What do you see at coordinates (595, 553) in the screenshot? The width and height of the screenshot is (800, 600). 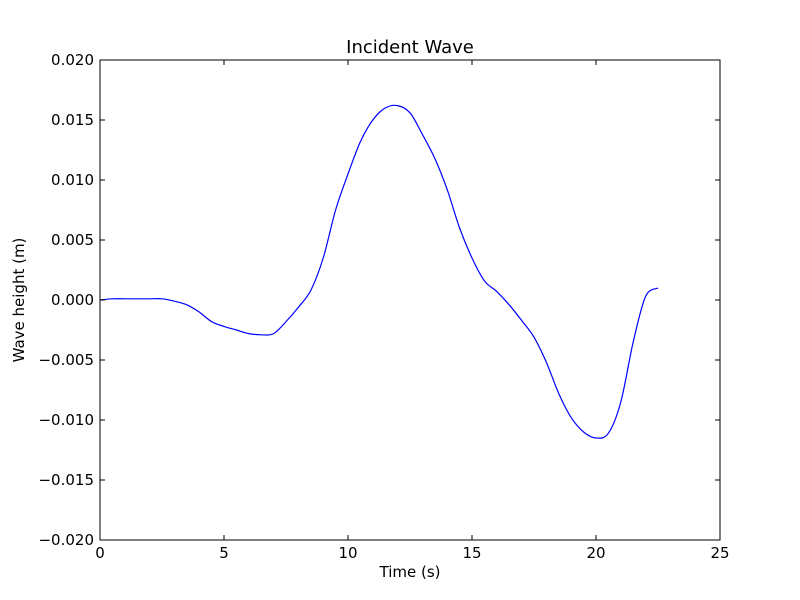 I see `x-tick-label: 20` at bounding box center [595, 553].